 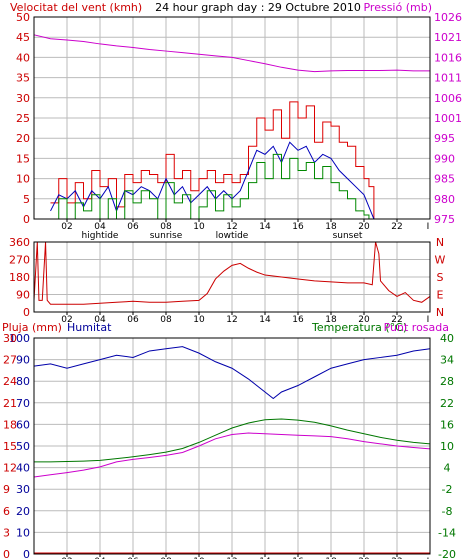 I want to click on humidity-y-label-90: 90, so click(x=23, y=360).